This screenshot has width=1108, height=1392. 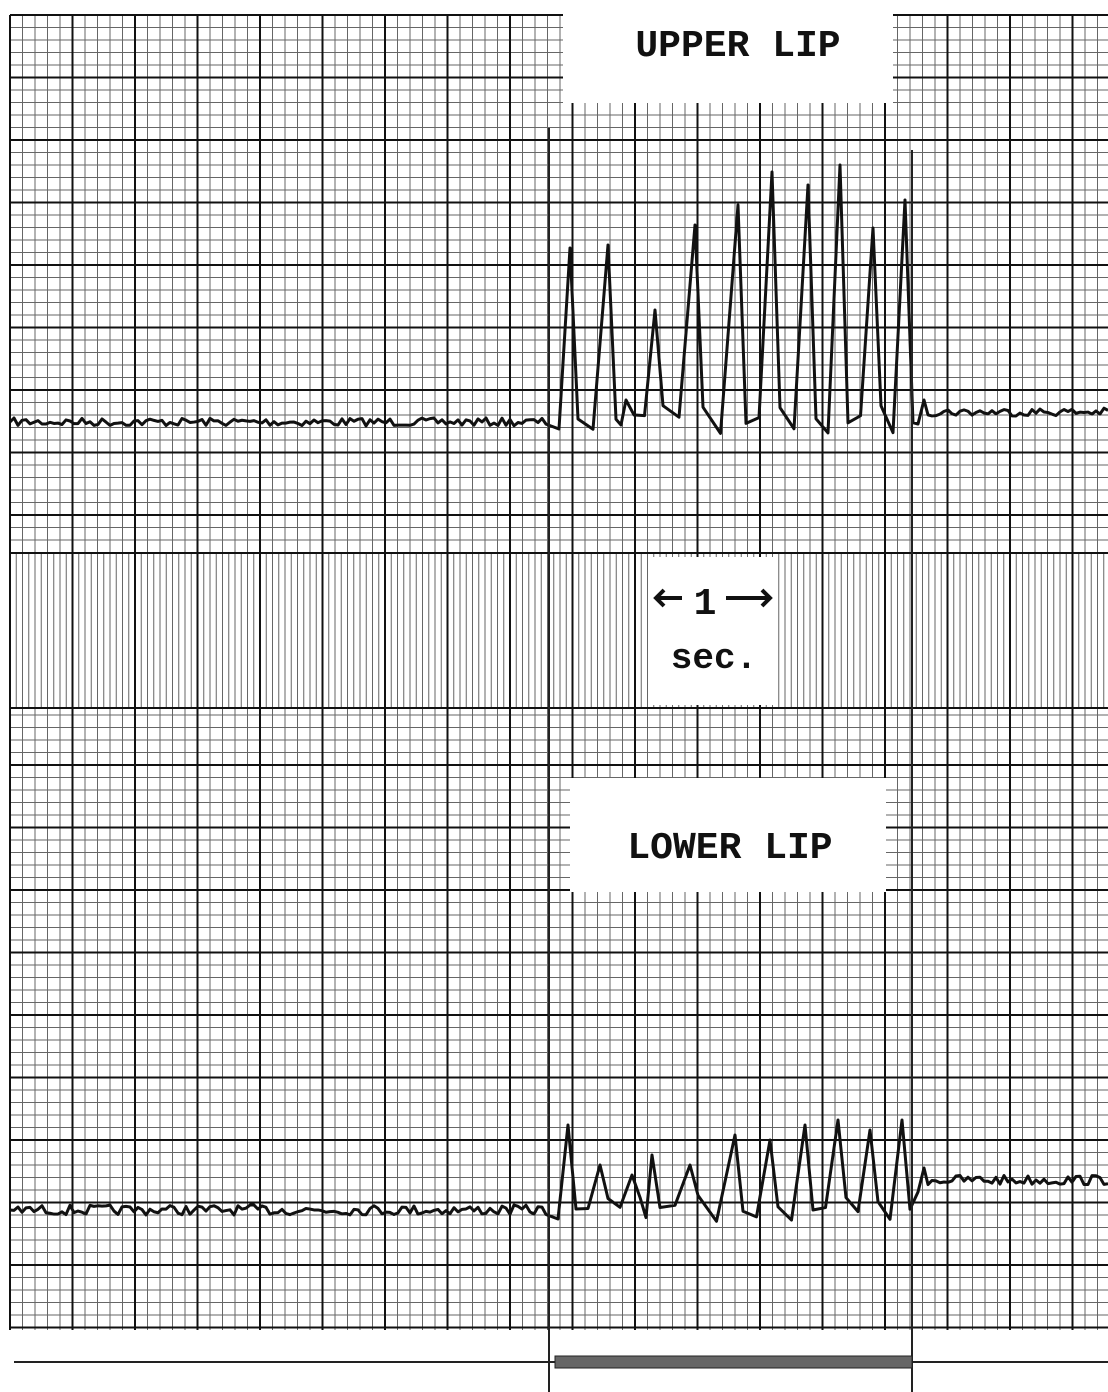 What do you see at coordinates (714, 658) in the screenshot?
I see `scale-unit: sec.` at bounding box center [714, 658].